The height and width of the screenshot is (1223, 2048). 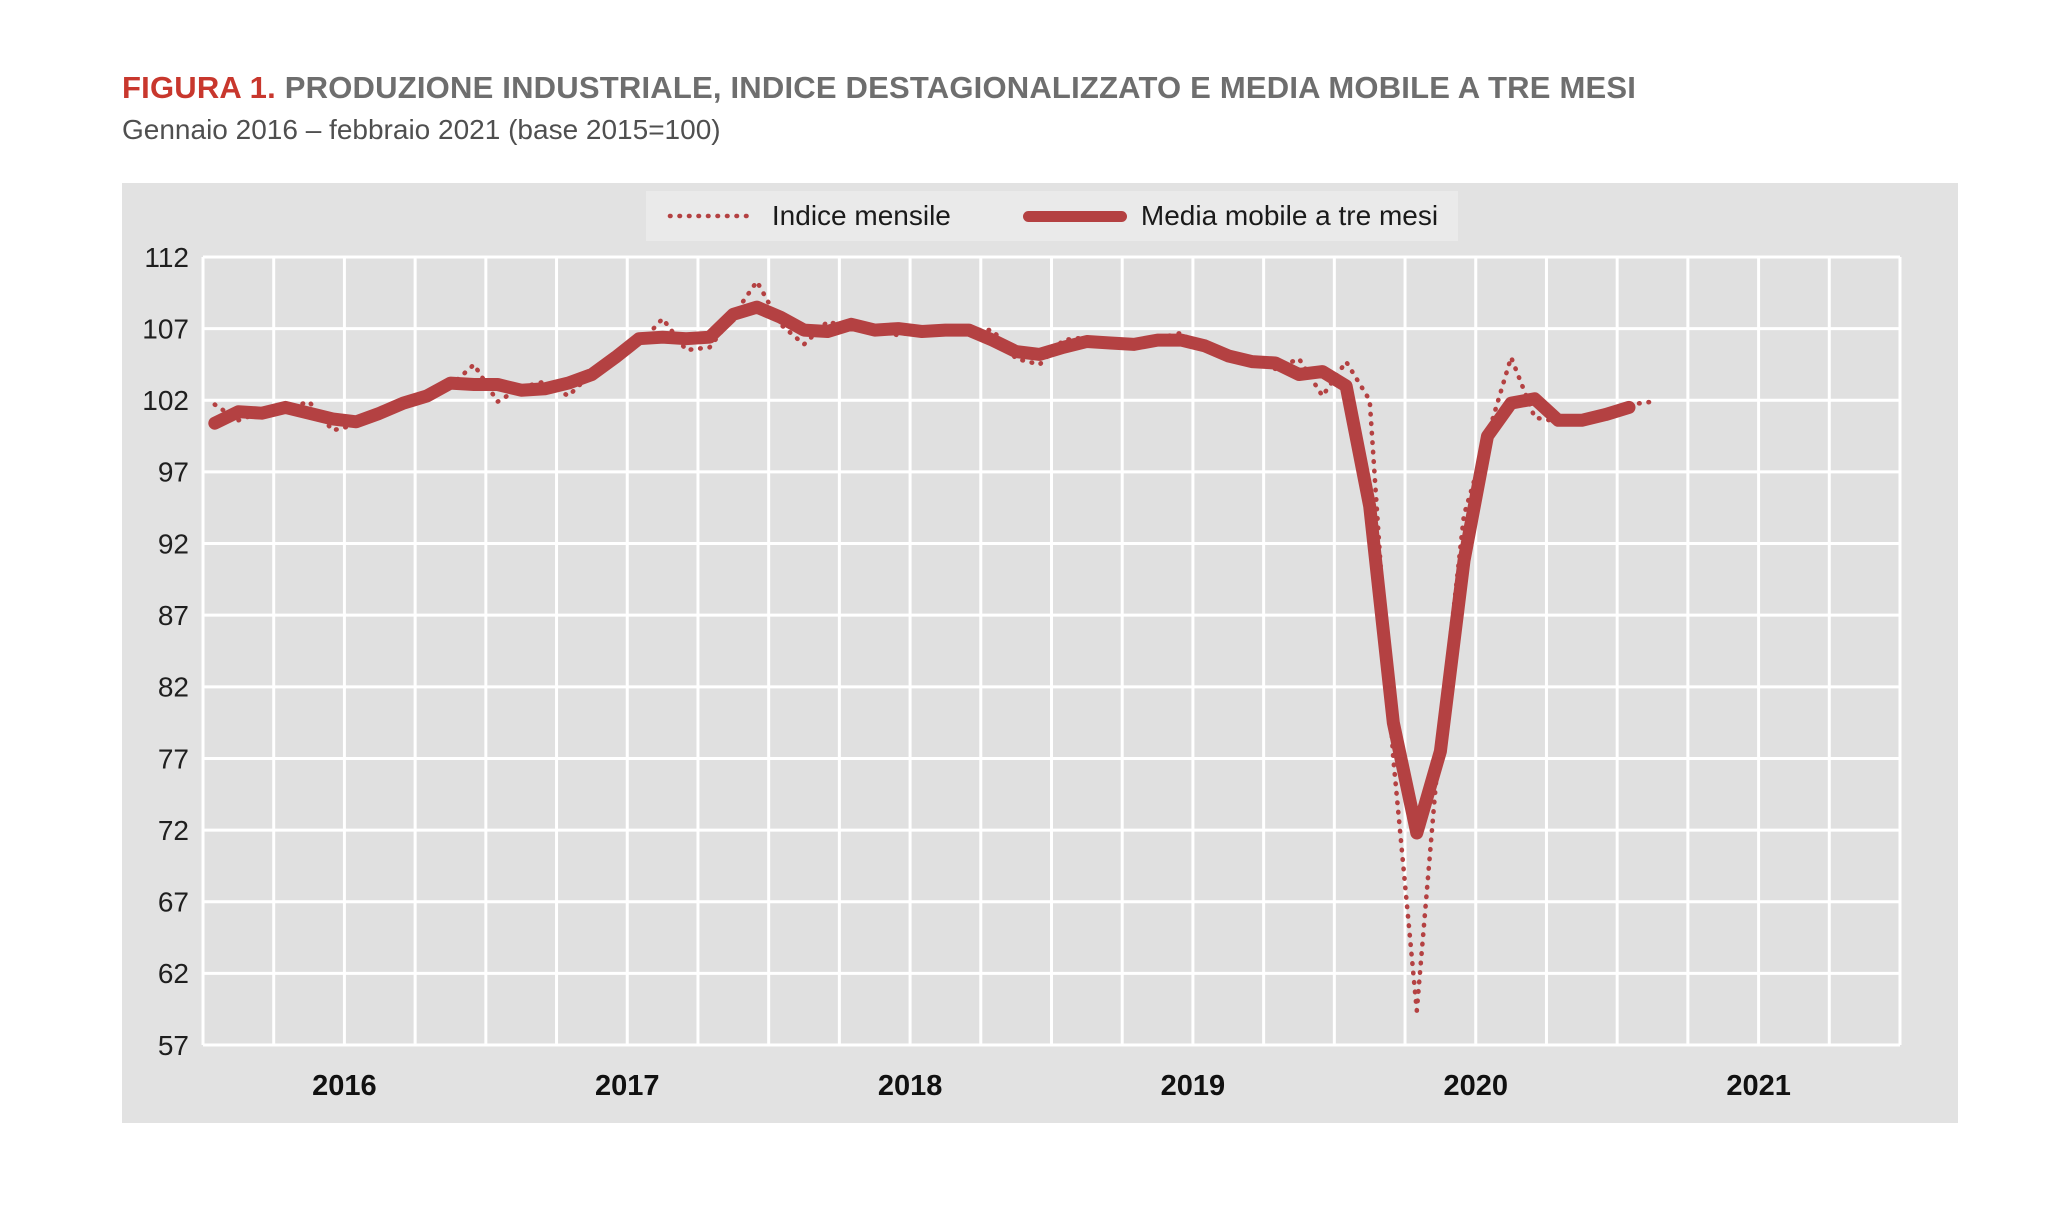 What do you see at coordinates (861, 215) in the screenshot?
I see `legend-label-monthly-index: Indice mensile` at bounding box center [861, 215].